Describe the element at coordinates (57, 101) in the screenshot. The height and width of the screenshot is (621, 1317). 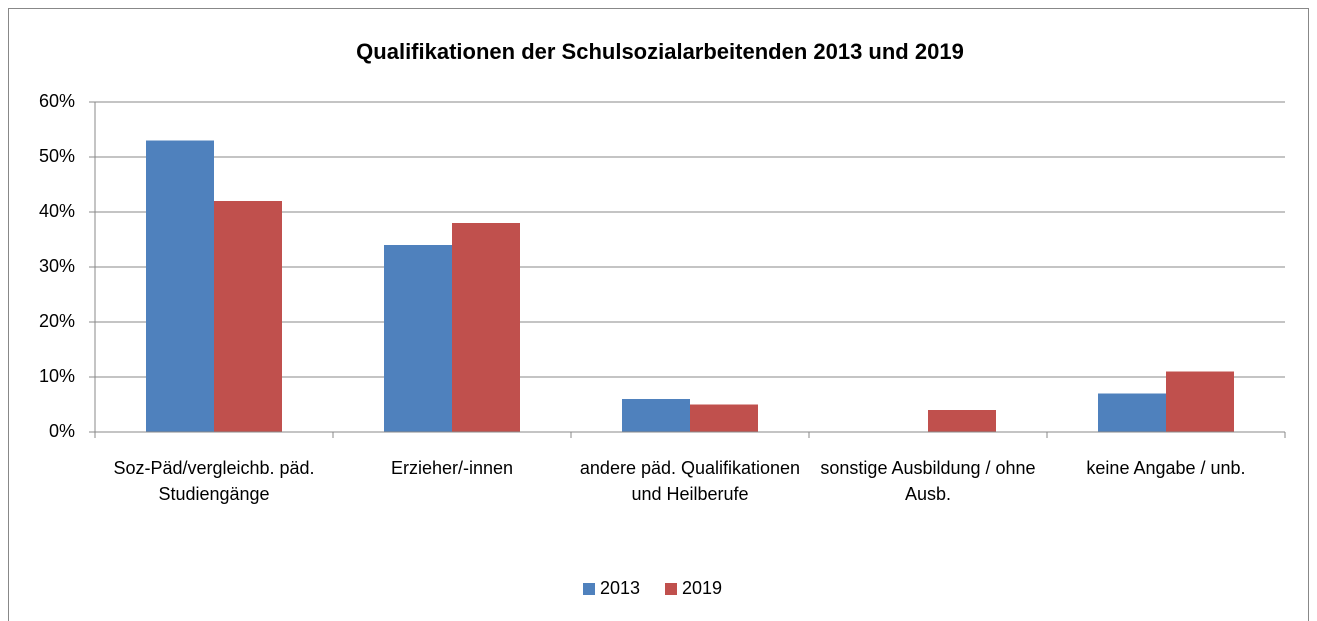
I see `y-tick-label: 60%` at that location.